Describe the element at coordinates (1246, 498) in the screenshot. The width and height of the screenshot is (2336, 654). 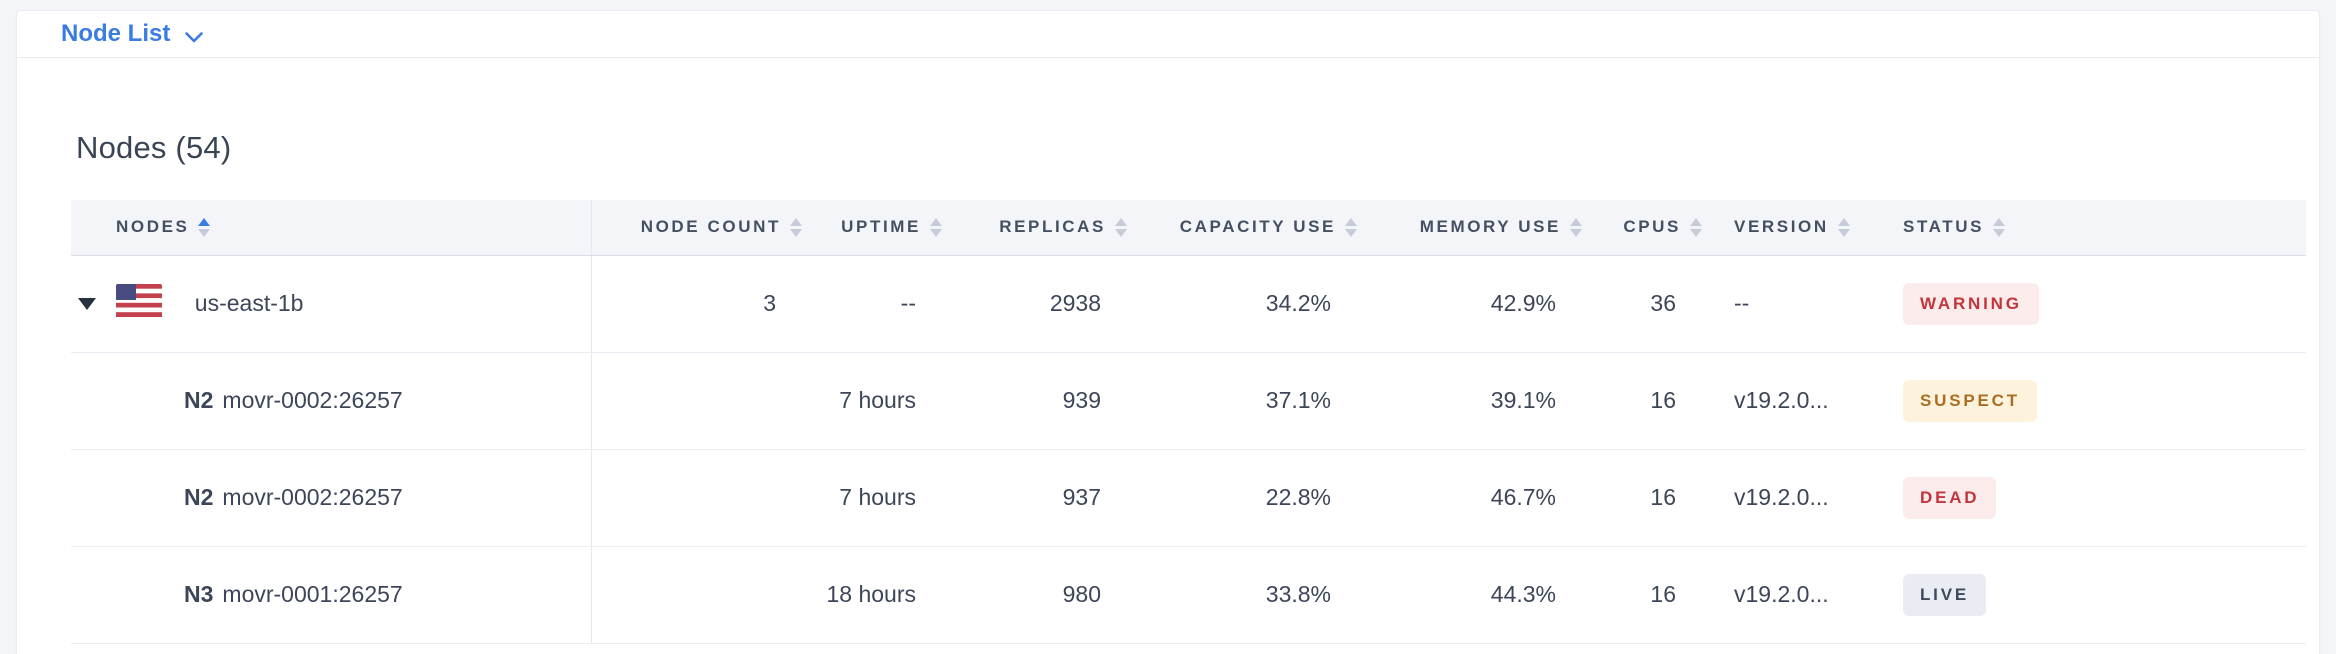
I see `capacity-use-cell: 22.8%` at that location.